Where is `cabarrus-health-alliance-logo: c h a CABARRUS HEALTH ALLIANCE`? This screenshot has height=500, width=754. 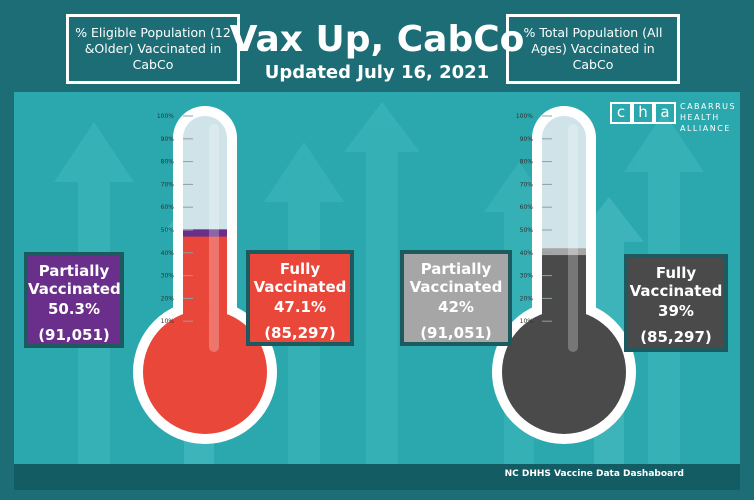
cabarrus-health-alliance-logo: c h a CABARRUS HEALTH ALLIANCE is located at coordinates (674, 121).